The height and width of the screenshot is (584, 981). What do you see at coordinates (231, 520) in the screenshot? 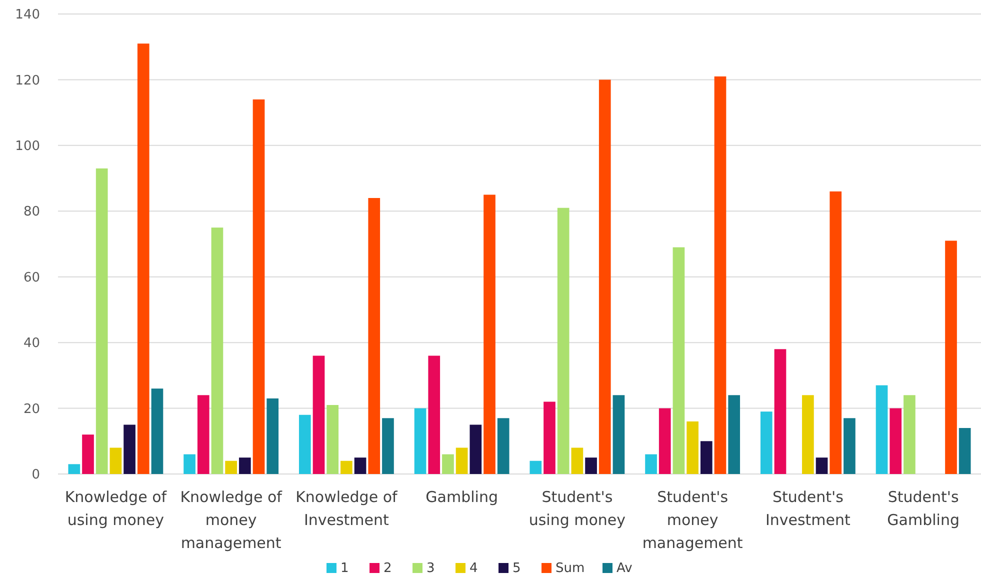
I see `x-tick-label: Knowledge of money management` at bounding box center [231, 520].